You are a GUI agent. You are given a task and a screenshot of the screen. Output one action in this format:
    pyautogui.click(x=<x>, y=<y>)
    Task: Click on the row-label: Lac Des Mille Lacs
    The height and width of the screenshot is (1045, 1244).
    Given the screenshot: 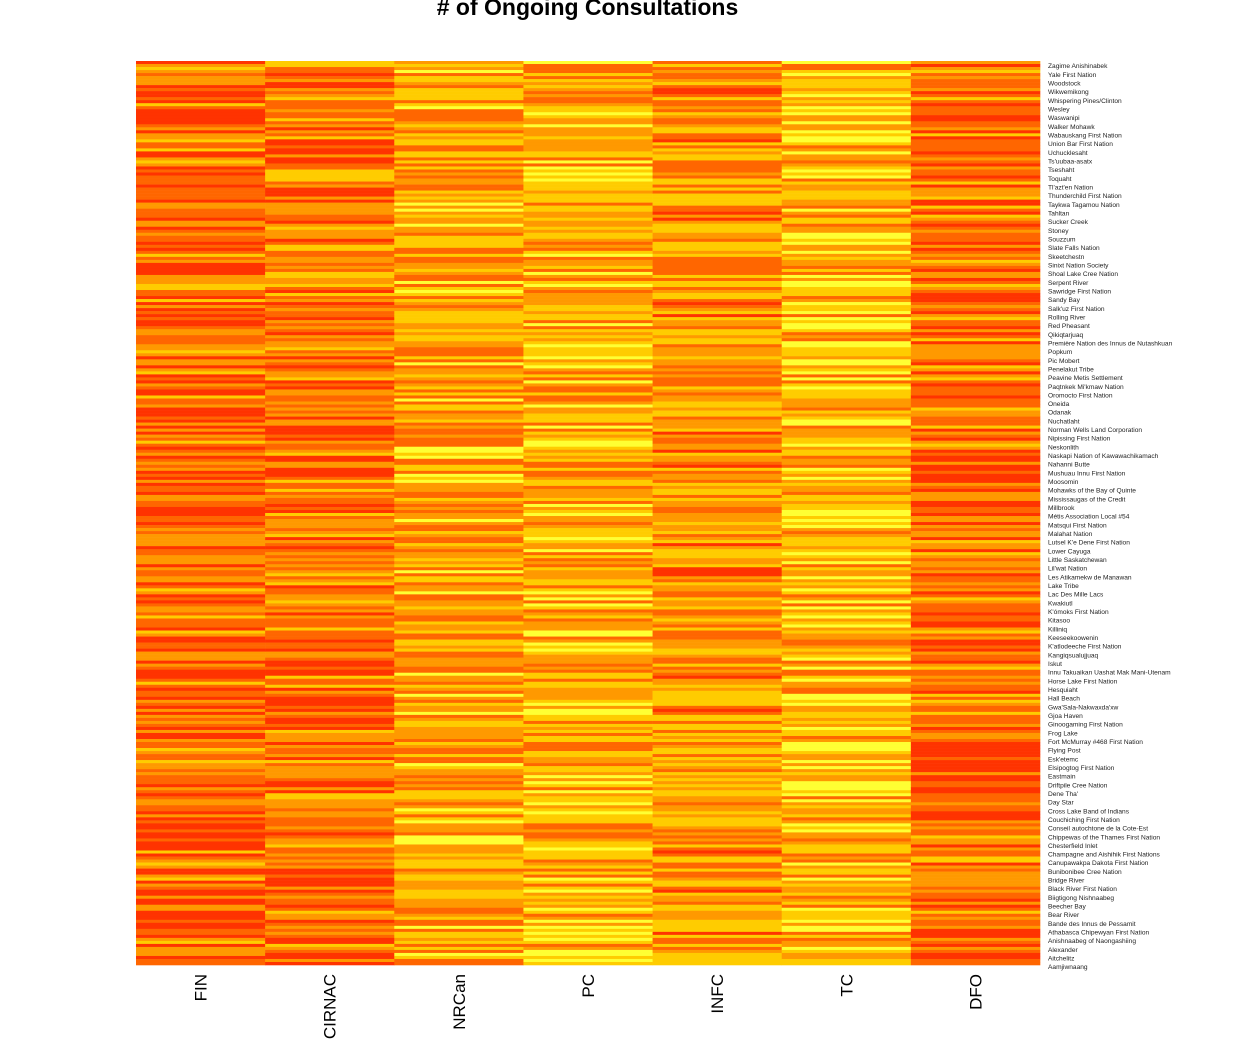 What is the action you would take?
    pyautogui.click(x=1076, y=595)
    